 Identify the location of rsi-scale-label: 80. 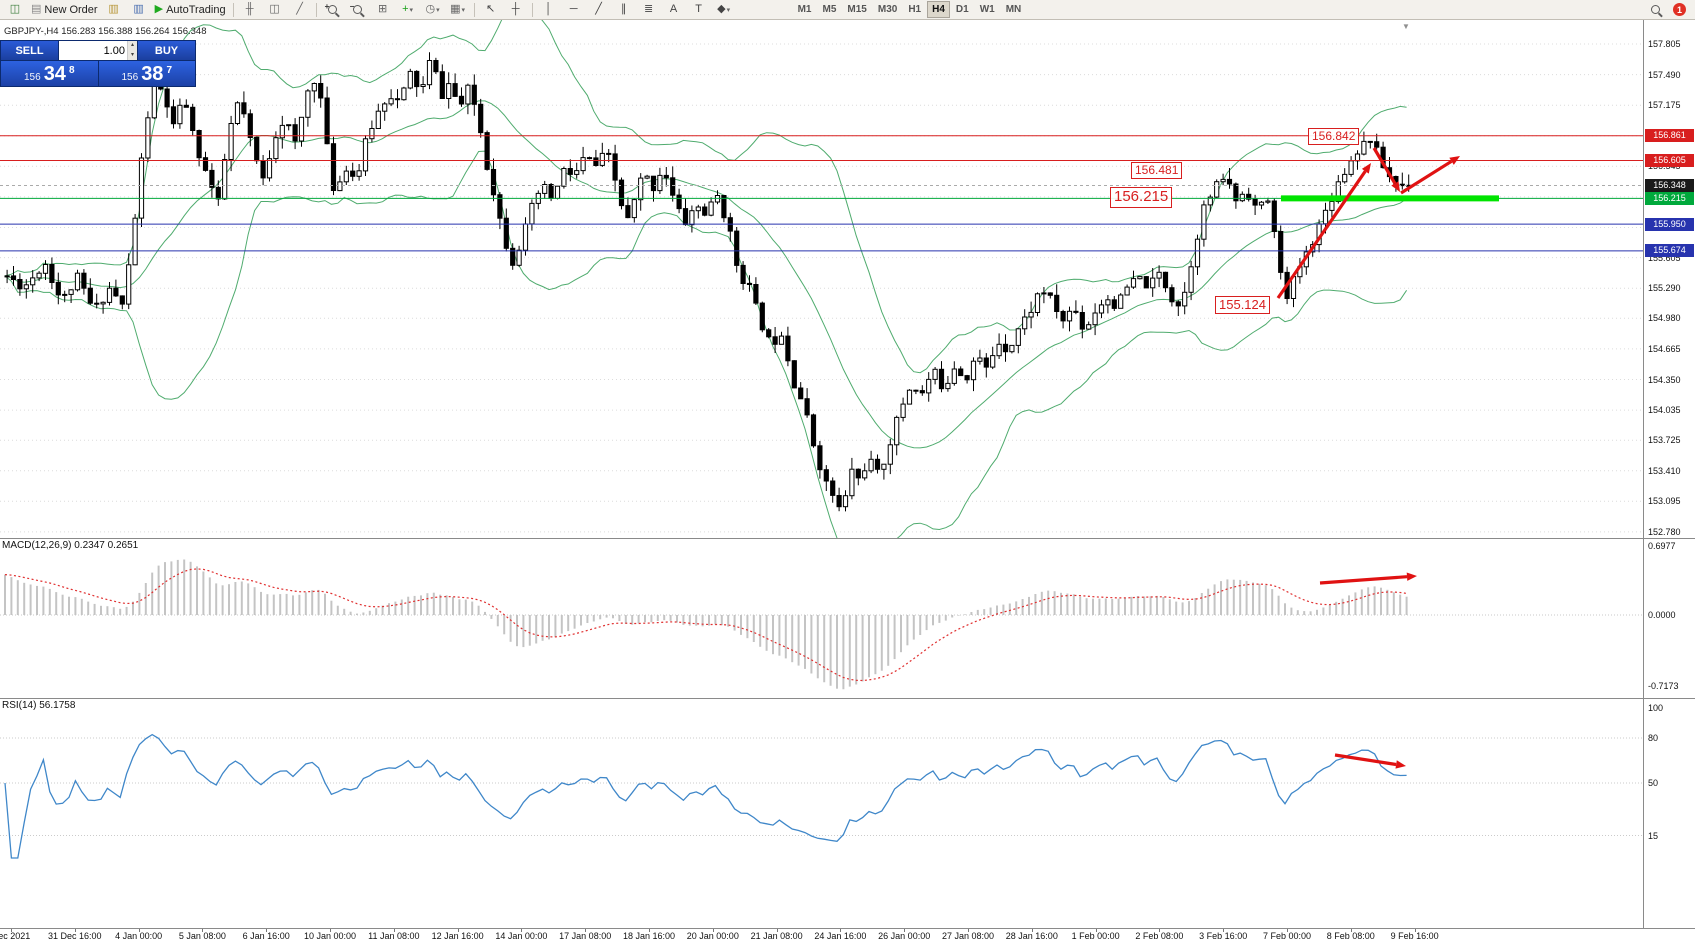
(1653, 738).